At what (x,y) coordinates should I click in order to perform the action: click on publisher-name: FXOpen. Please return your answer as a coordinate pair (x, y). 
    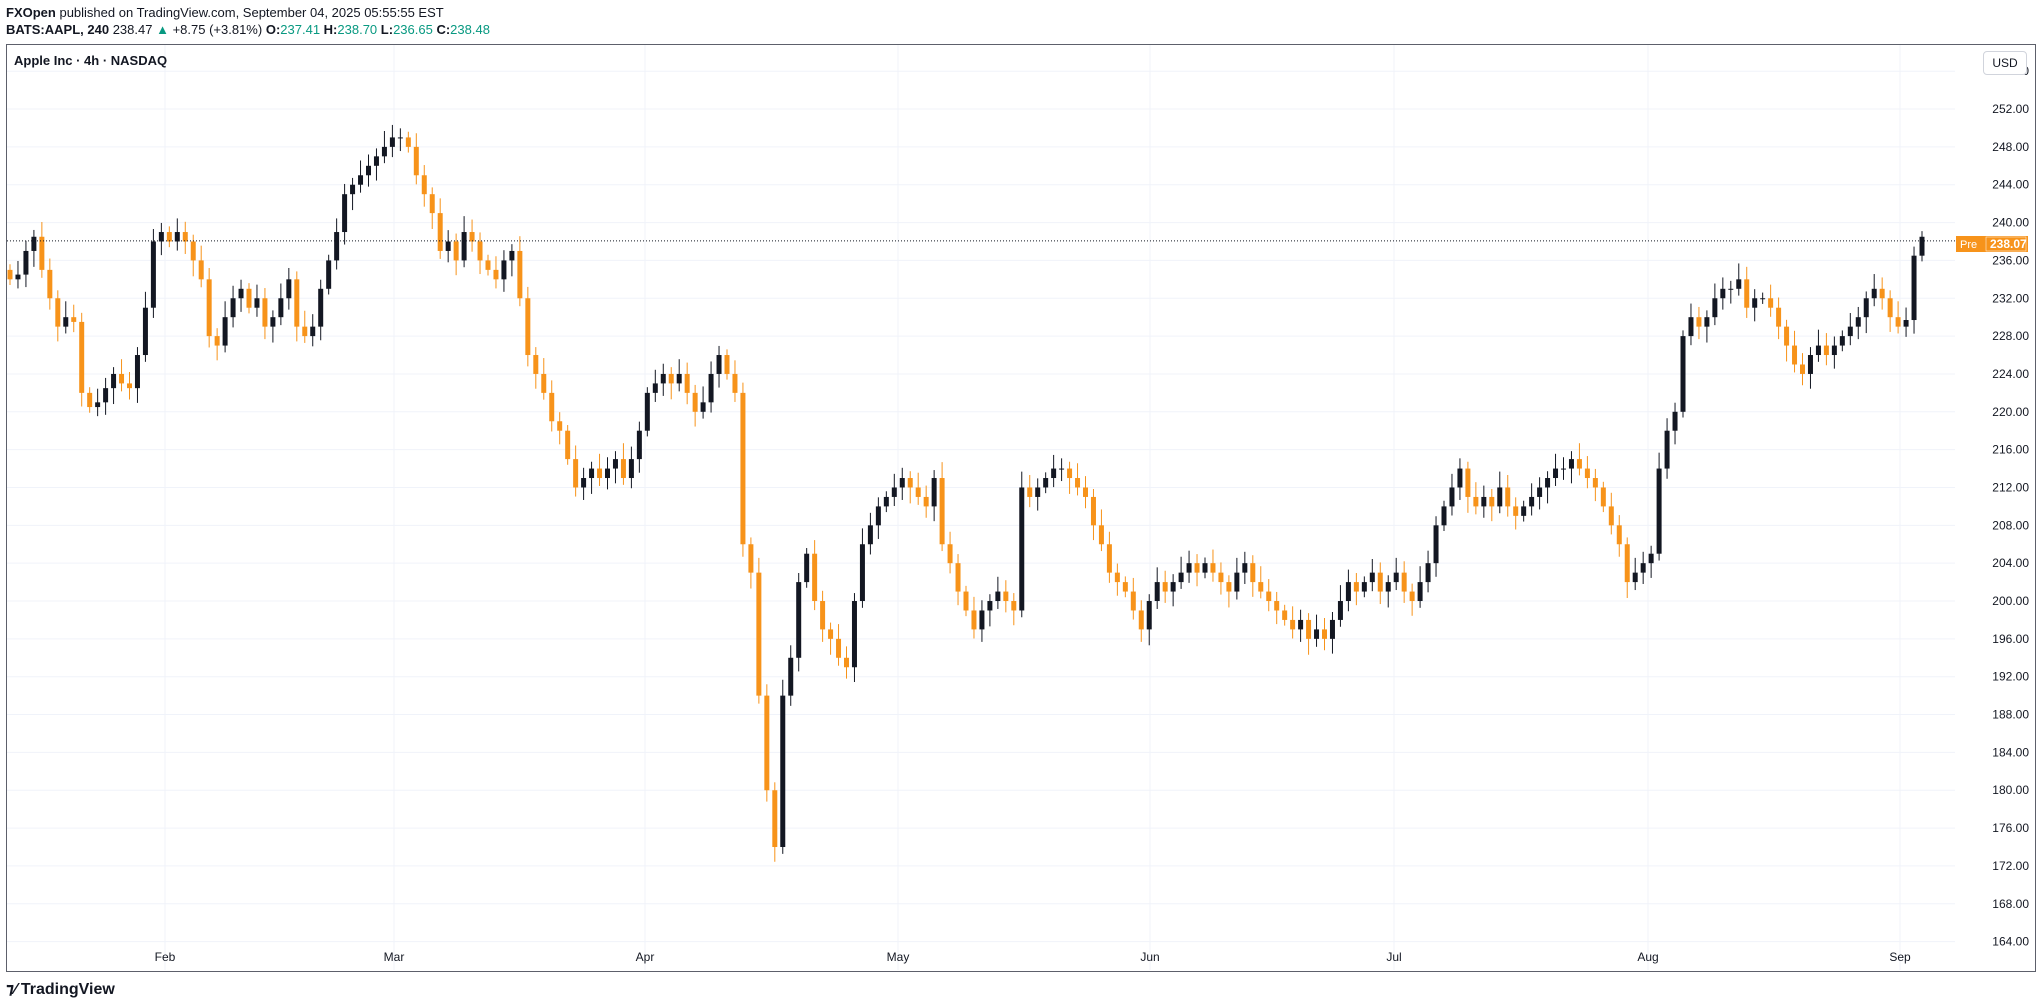
    Looking at the image, I should click on (31, 12).